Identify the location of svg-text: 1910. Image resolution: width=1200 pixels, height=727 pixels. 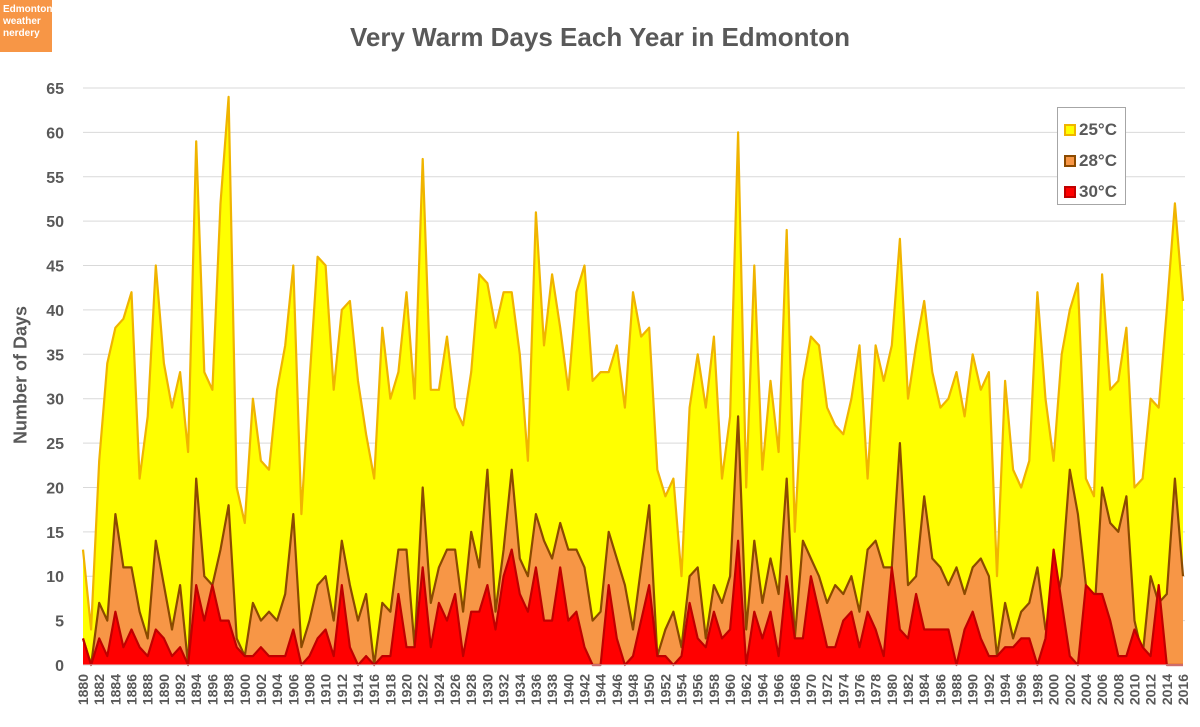
(326, 689).